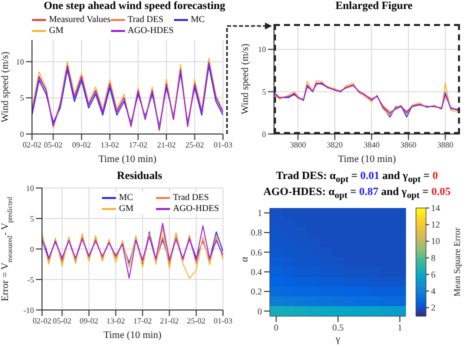  Describe the element at coordinates (140, 177) in the screenshot. I see `chart-title: Residuals` at that location.